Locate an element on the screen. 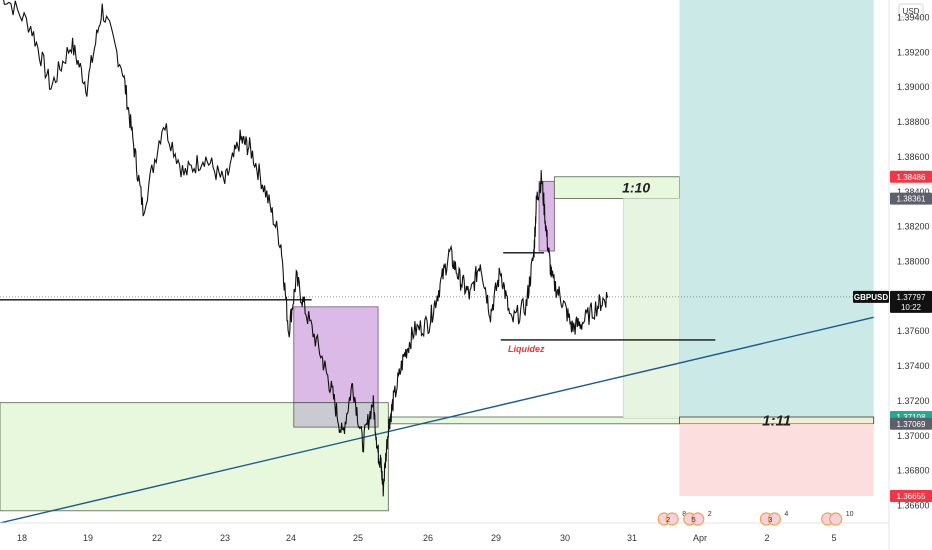  y-tick-label: 1.36600 is located at coordinates (913, 506).